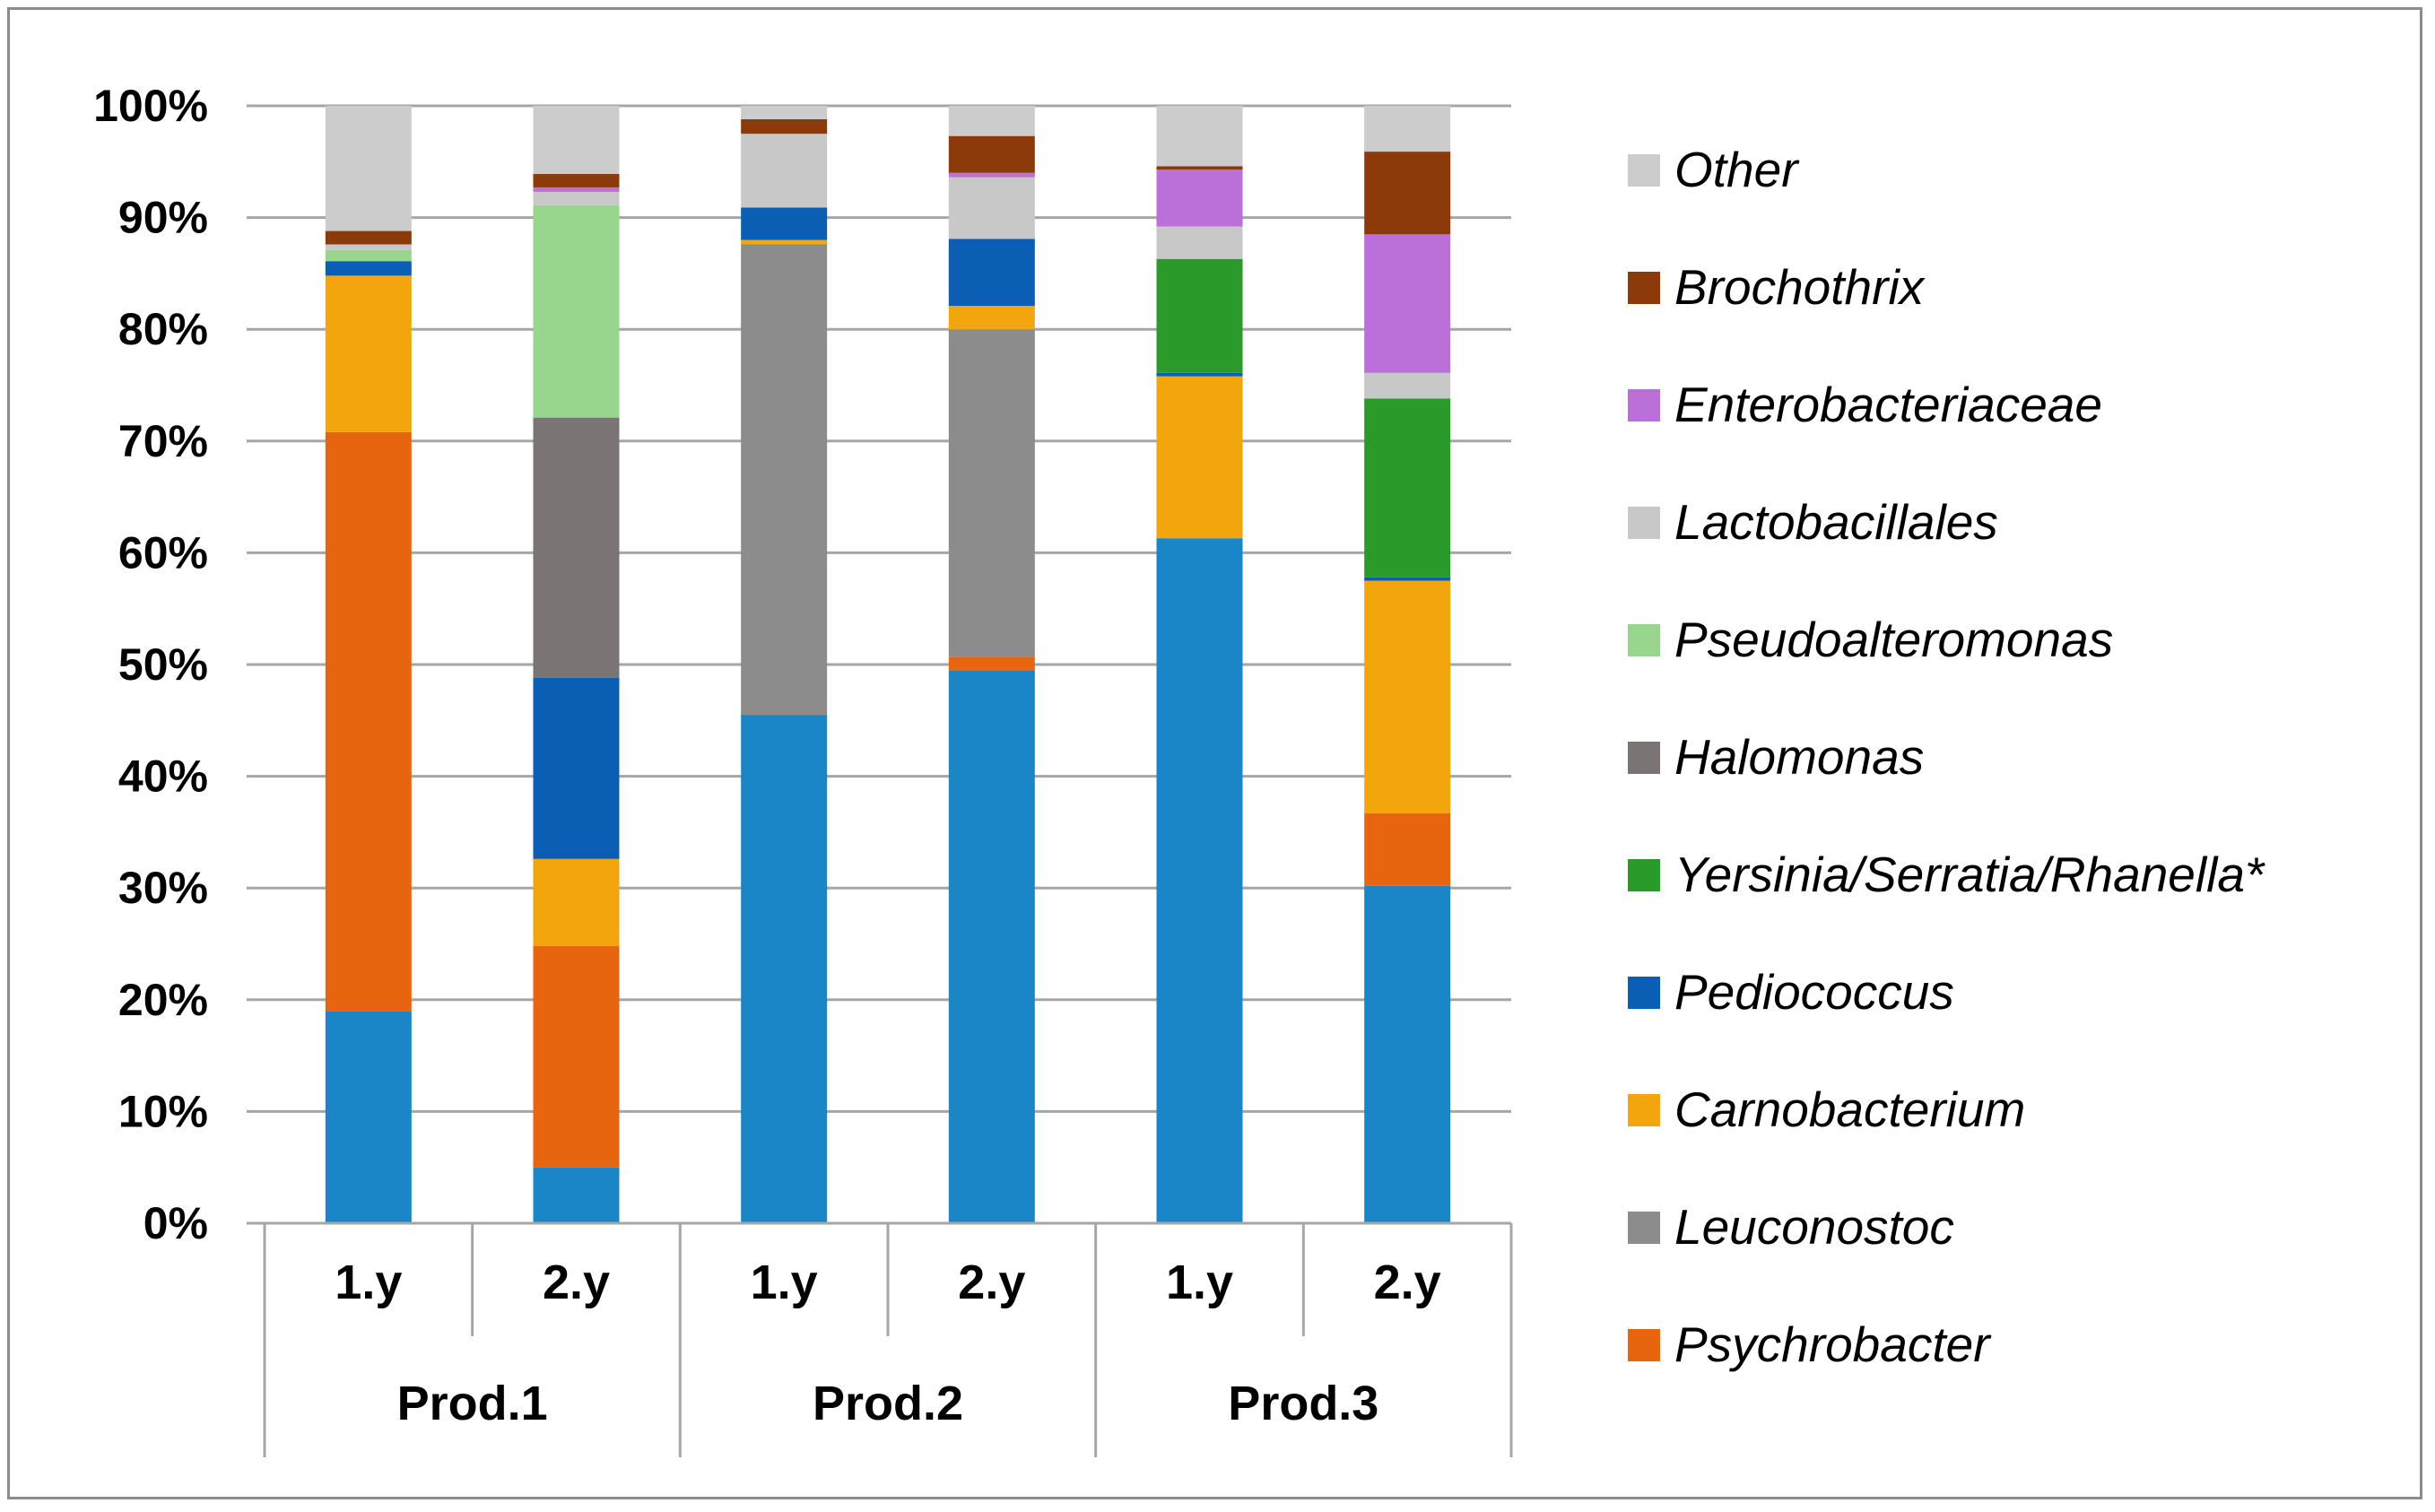  I want to click on legend-label: Pediococcus, so click(1814, 992).